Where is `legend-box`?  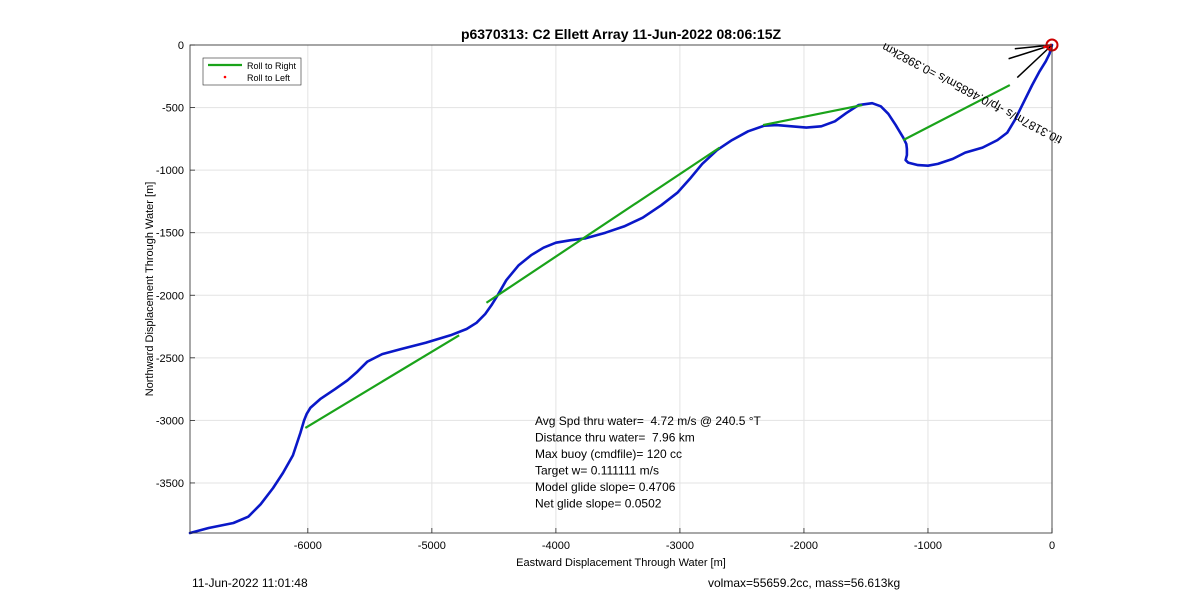 legend-box is located at coordinates (252, 71).